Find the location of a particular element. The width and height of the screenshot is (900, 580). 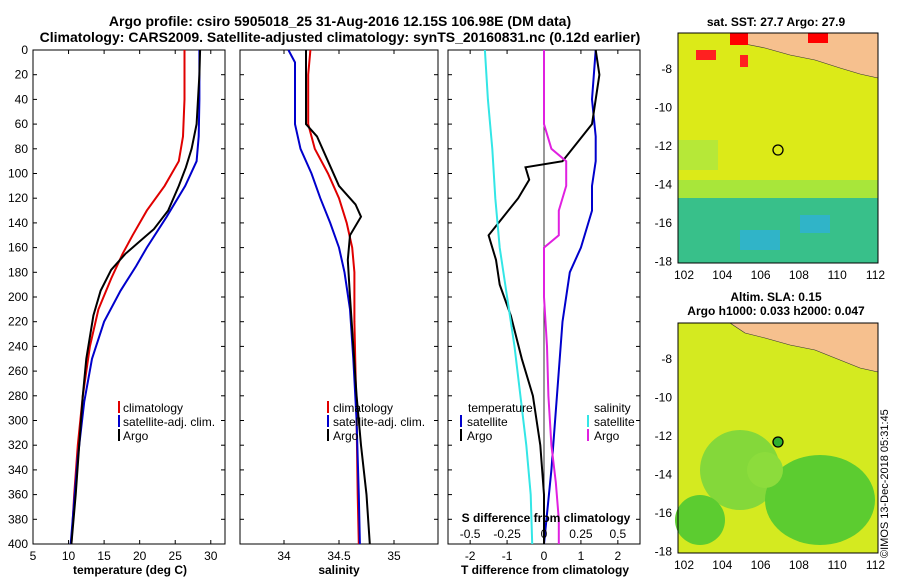

depth-tick-label: 140 is located at coordinates (18, 223).